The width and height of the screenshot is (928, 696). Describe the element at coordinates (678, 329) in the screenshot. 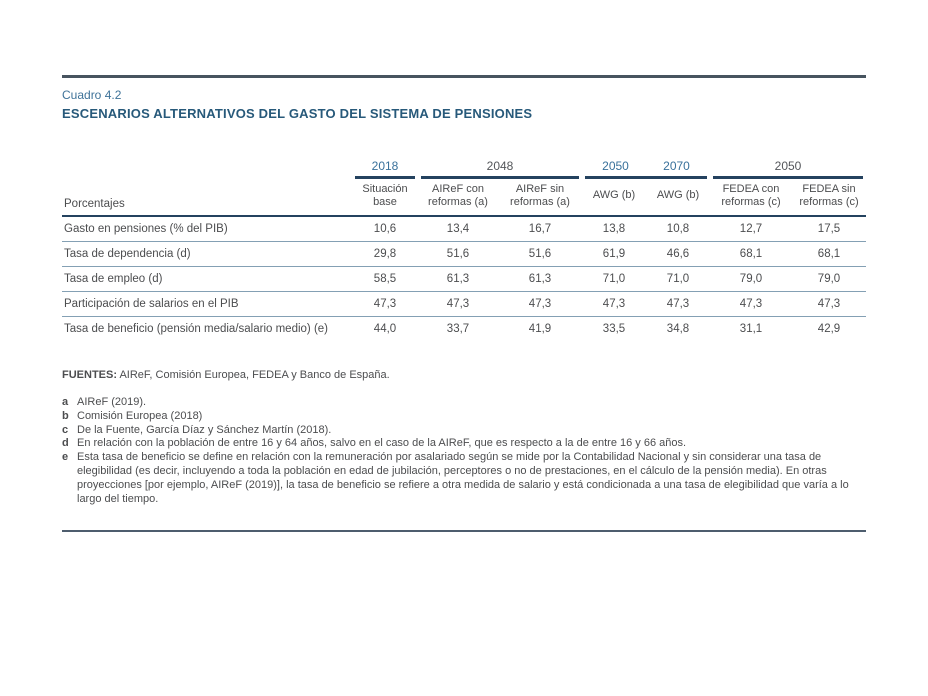

I see `cell-value: 34,8` at that location.